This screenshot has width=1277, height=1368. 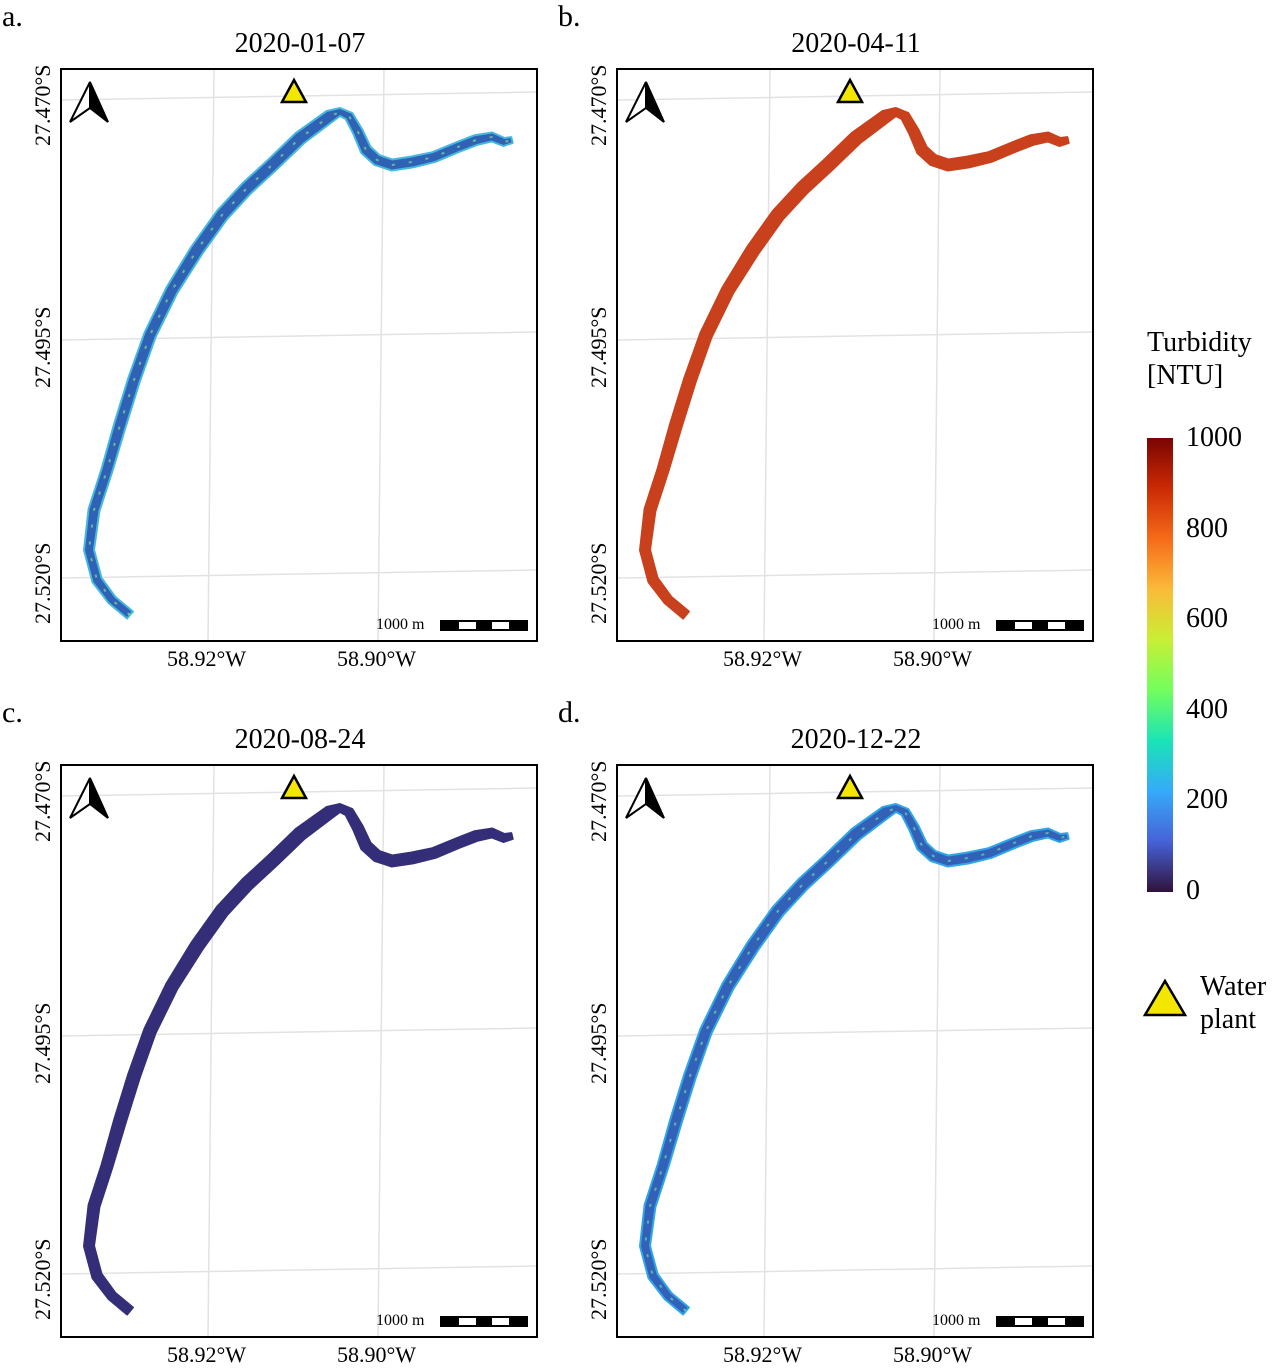 What do you see at coordinates (569, 16) in the screenshot?
I see `panel-letter: b.` at bounding box center [569, 16].